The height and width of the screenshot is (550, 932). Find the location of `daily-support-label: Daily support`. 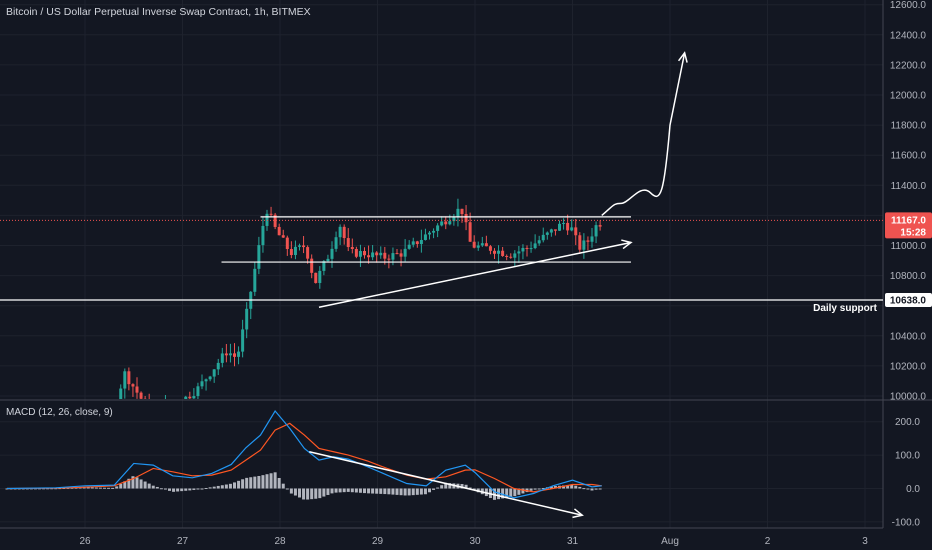

daily-support-label: Daily support is located at coordinates (845, 308).